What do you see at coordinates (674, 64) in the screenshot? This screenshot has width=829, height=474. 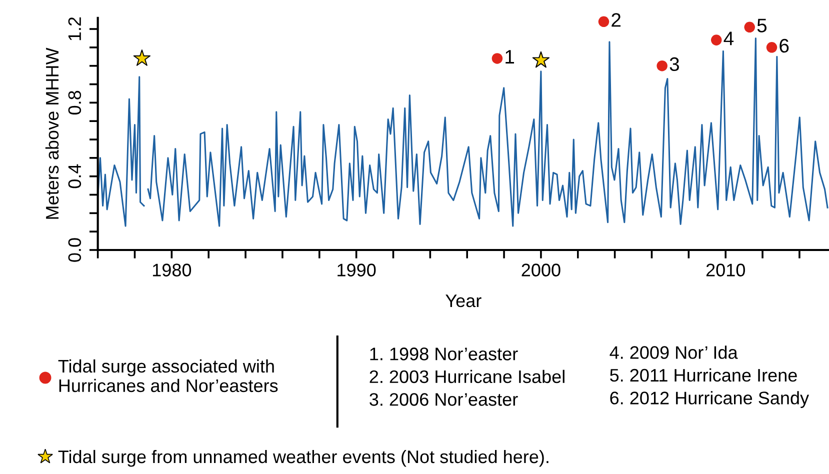 I see `annotation: 3` at bounding box center [674, 64].